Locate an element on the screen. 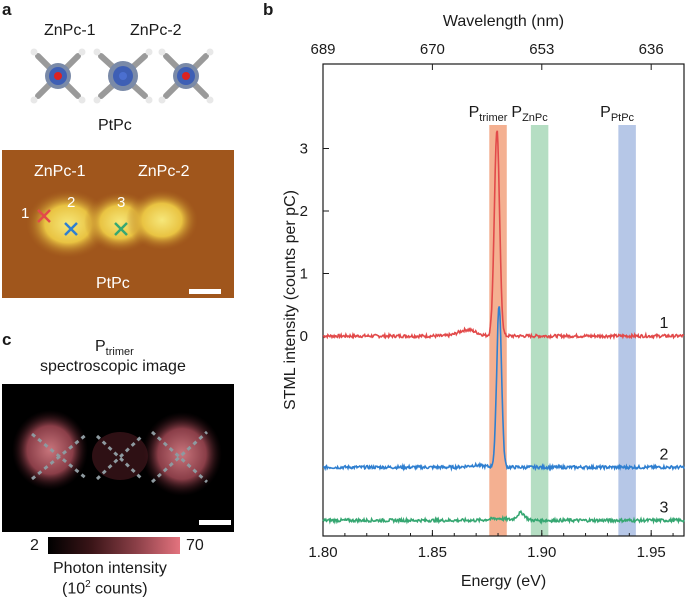  model-label-znpc1: ZnPc-1 is located at coordinates (70, 30).